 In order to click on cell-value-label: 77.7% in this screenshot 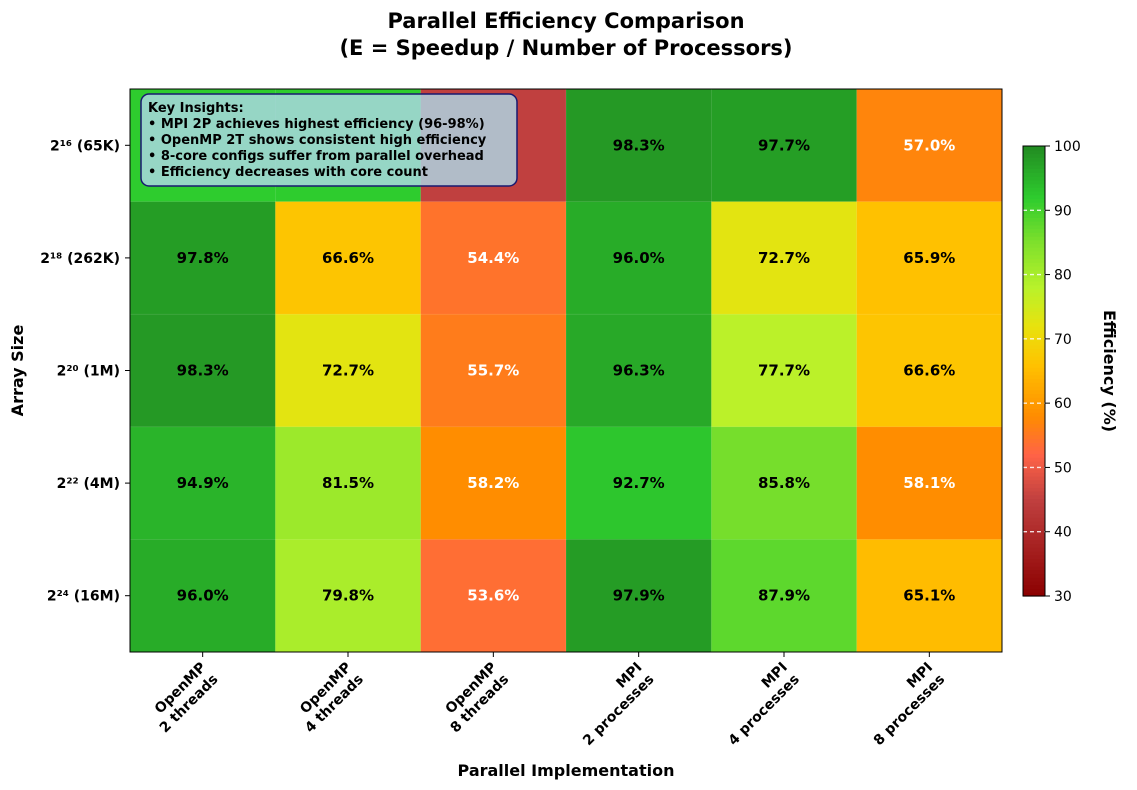, I will do `click(784, 371)`.